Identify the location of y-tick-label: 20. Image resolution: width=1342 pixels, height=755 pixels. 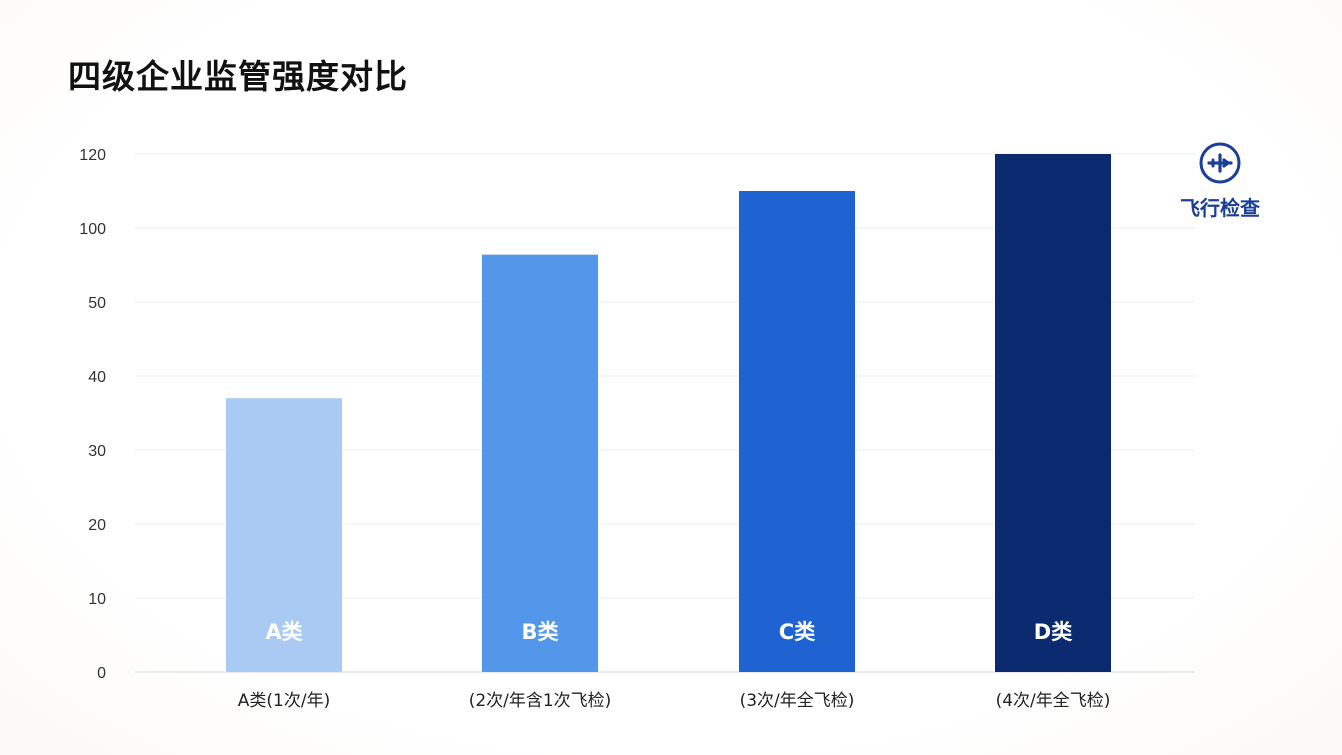
(97, 525).